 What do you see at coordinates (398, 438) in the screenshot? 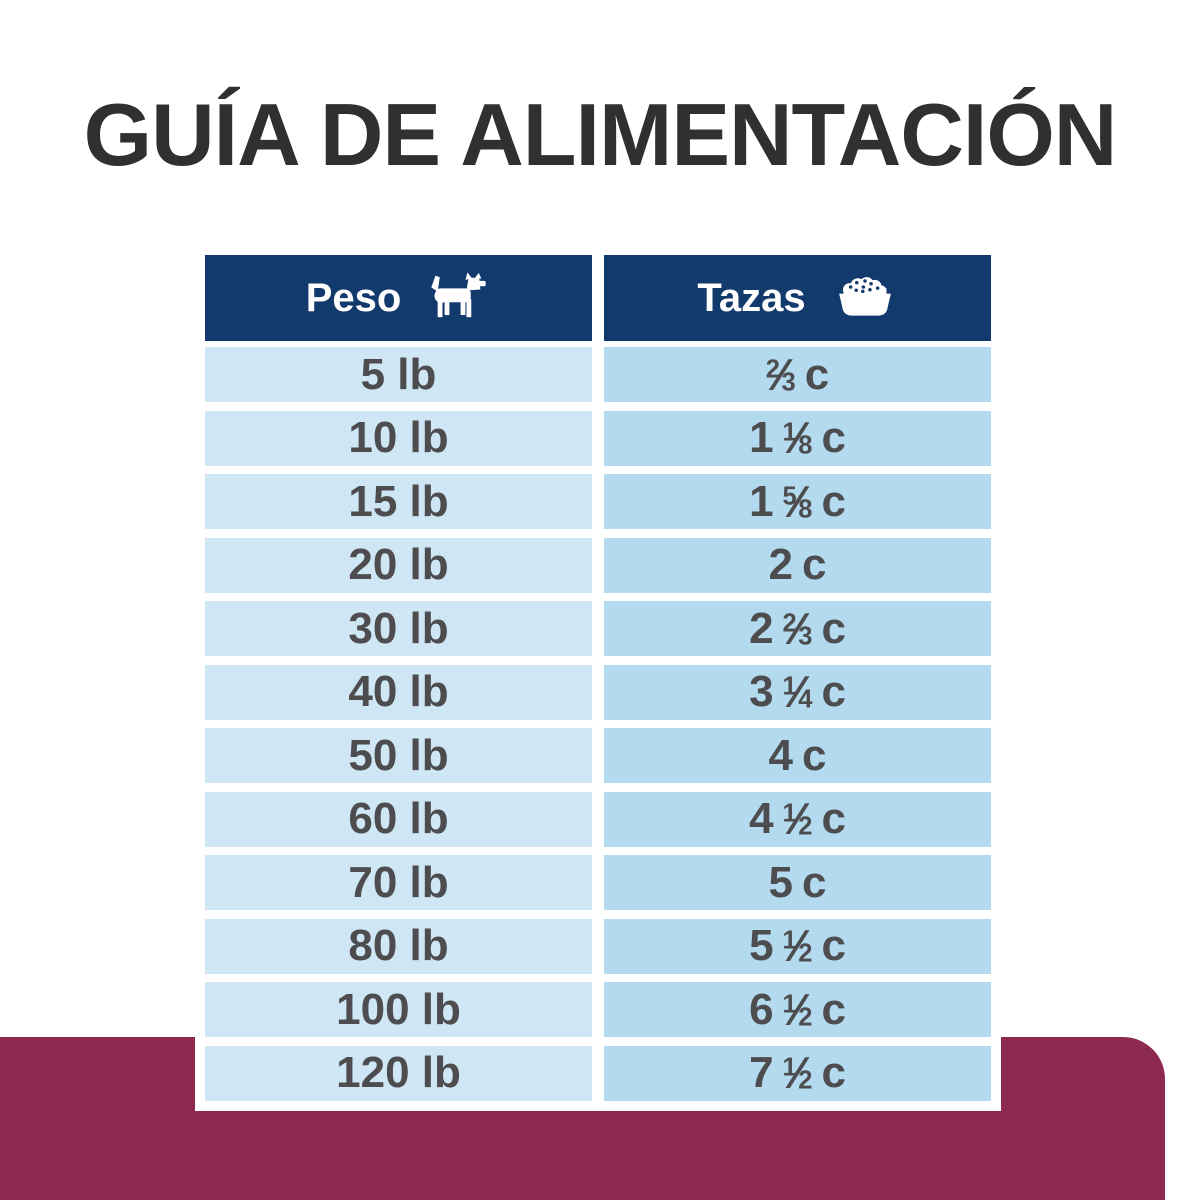
I see `weight-cell: 10 lb` at bounding box center [398, 438].